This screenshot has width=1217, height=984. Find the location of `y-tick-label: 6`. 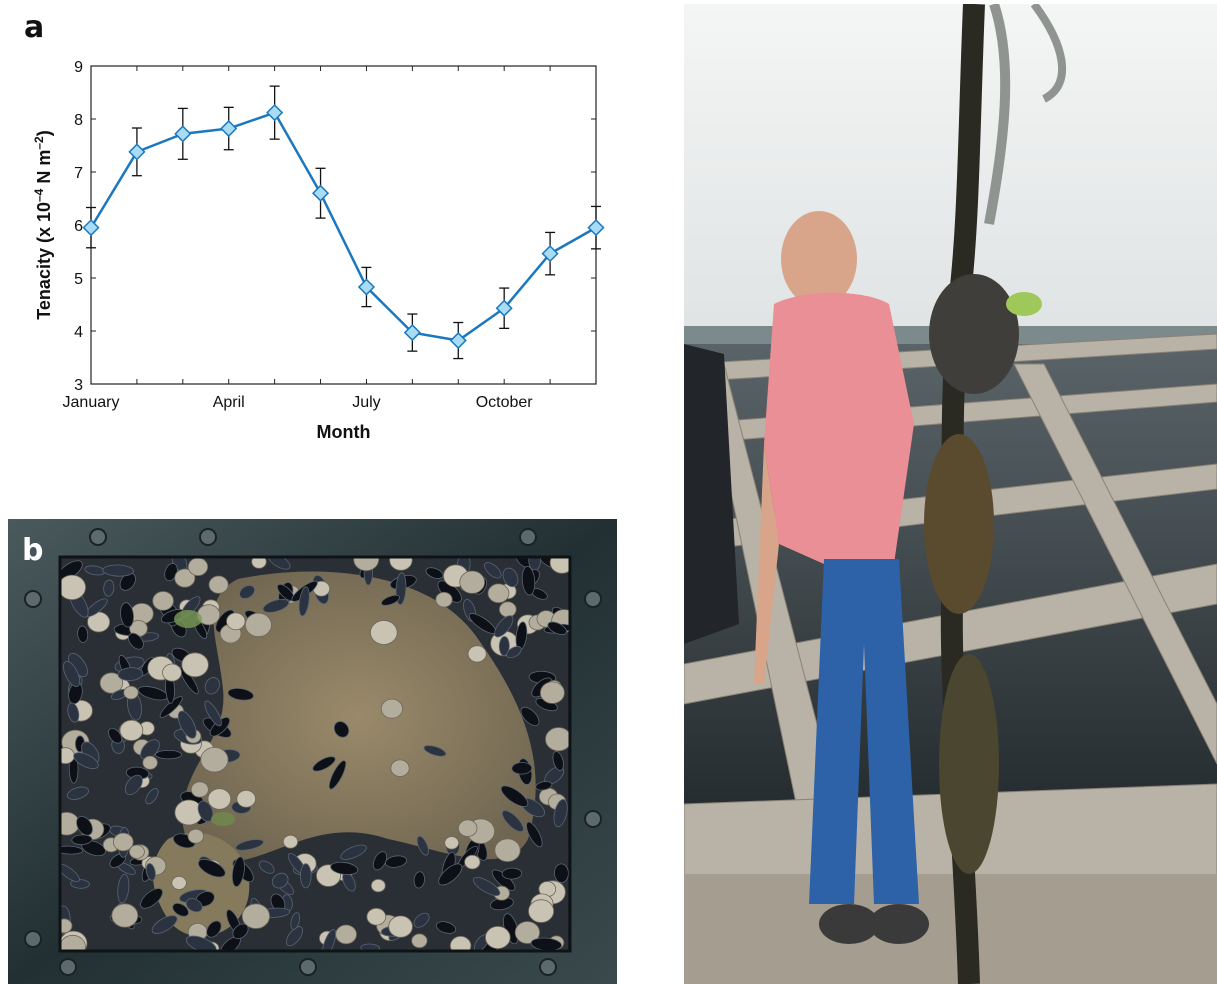

y-tick-label: 6 is located at coordinates (78, 226).